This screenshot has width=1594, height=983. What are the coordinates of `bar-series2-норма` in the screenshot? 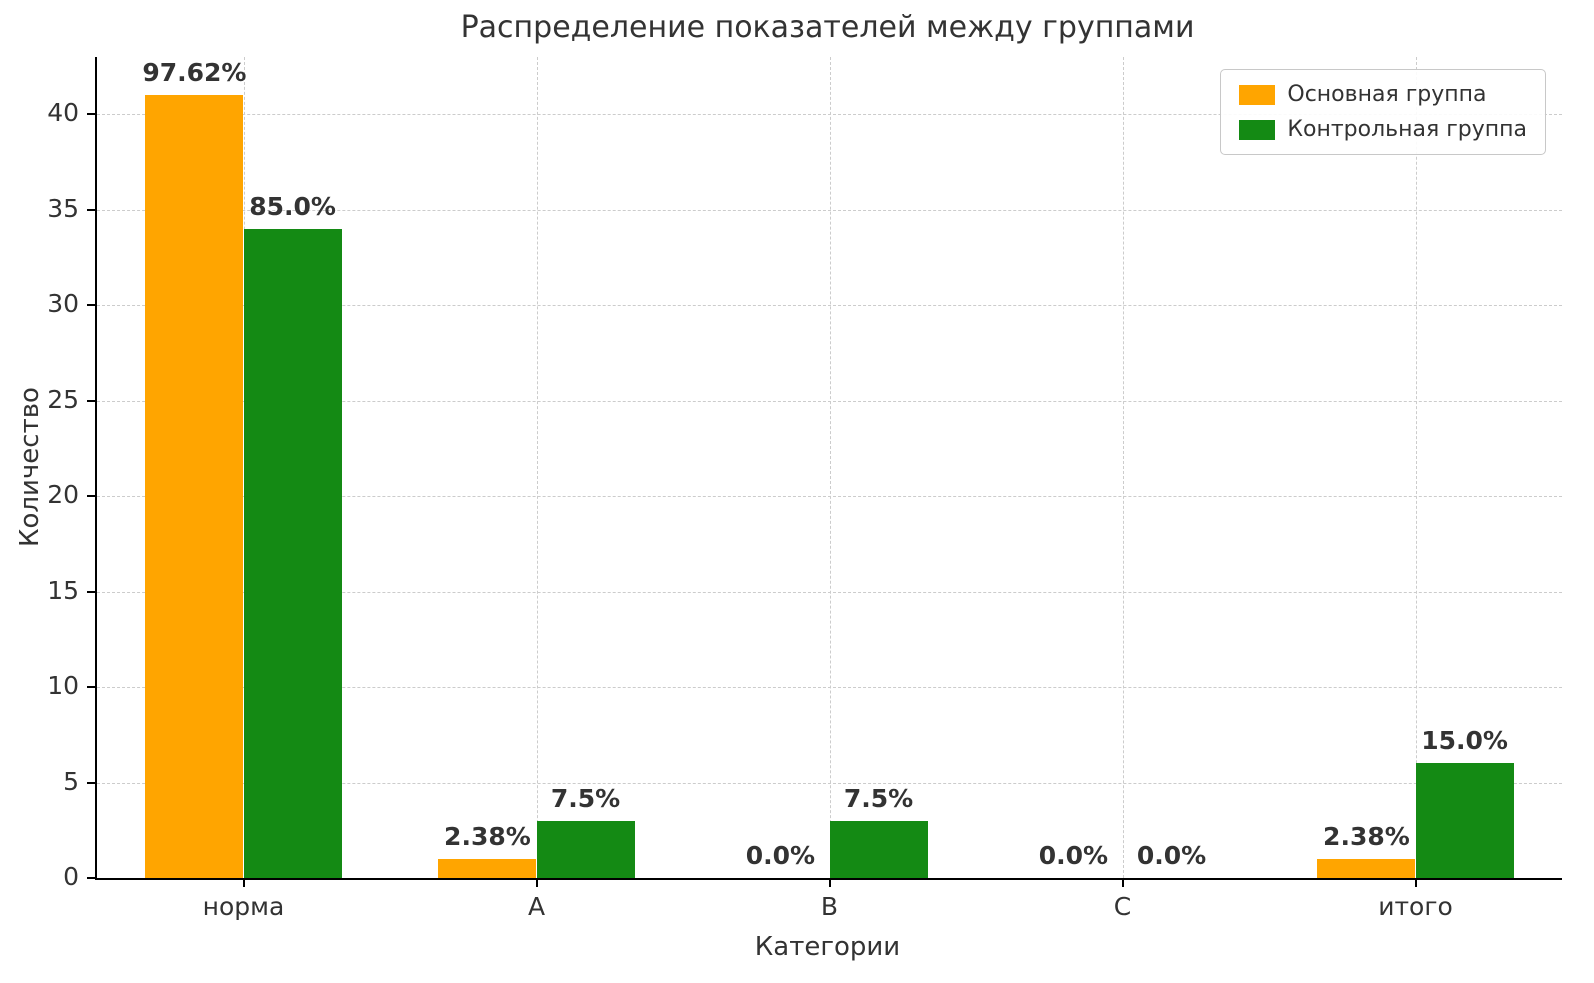 It's located at (292, 553).